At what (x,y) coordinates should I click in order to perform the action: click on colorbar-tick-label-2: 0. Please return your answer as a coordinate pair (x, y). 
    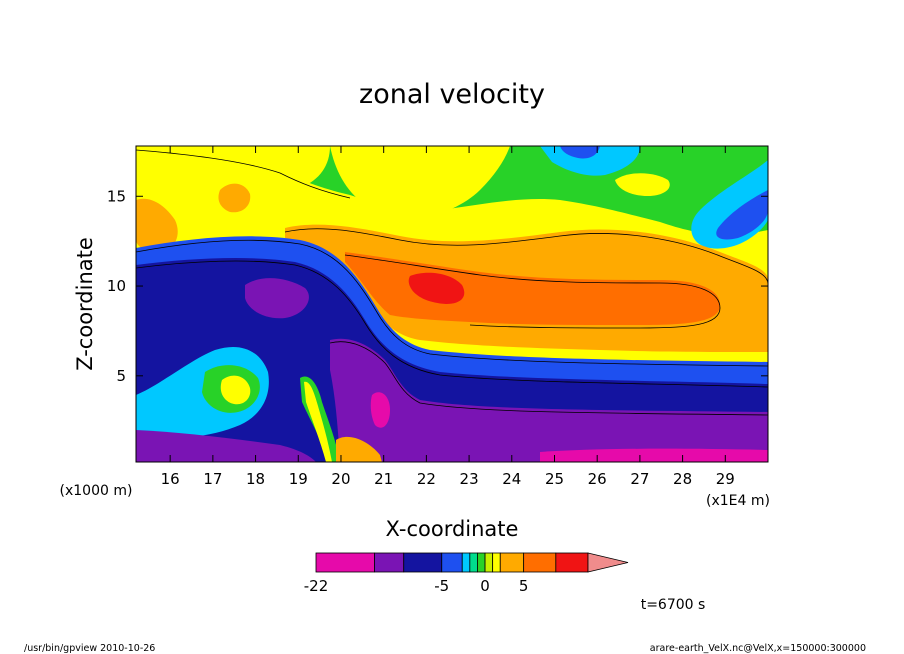
    Looking at the image, I should click on (485, 586).